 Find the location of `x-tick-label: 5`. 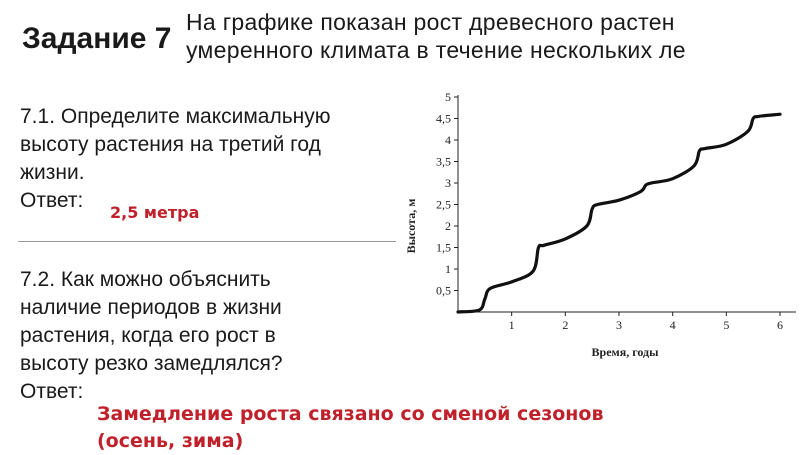

x-tick-label: 5 is located at coordinates (726, 325).